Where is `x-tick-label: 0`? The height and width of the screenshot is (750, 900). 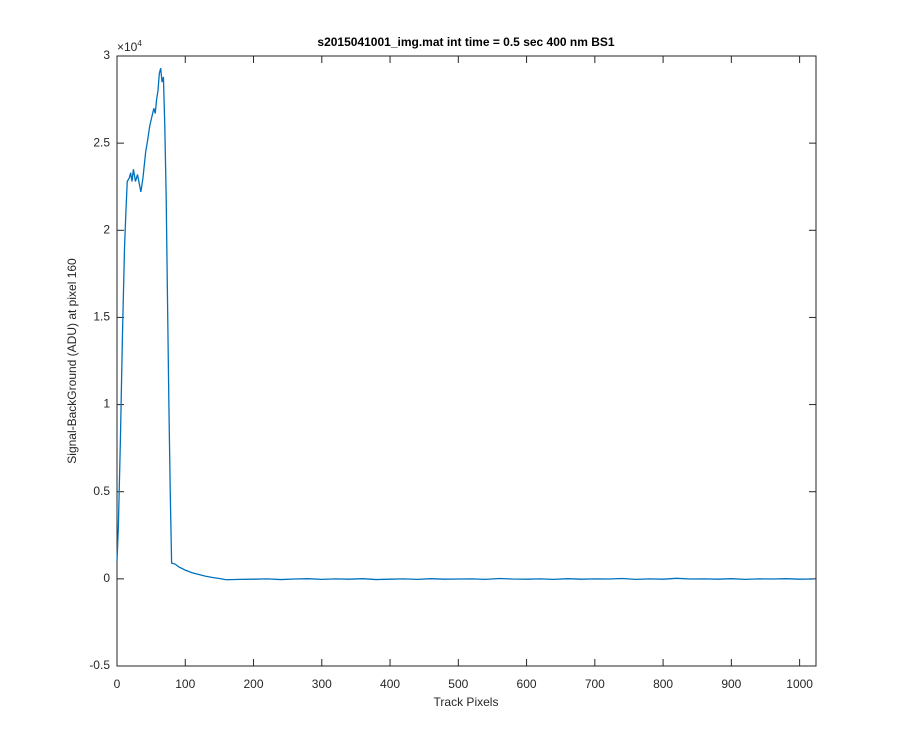
x-tick-label: 0 is located at coordinates (117, 684).